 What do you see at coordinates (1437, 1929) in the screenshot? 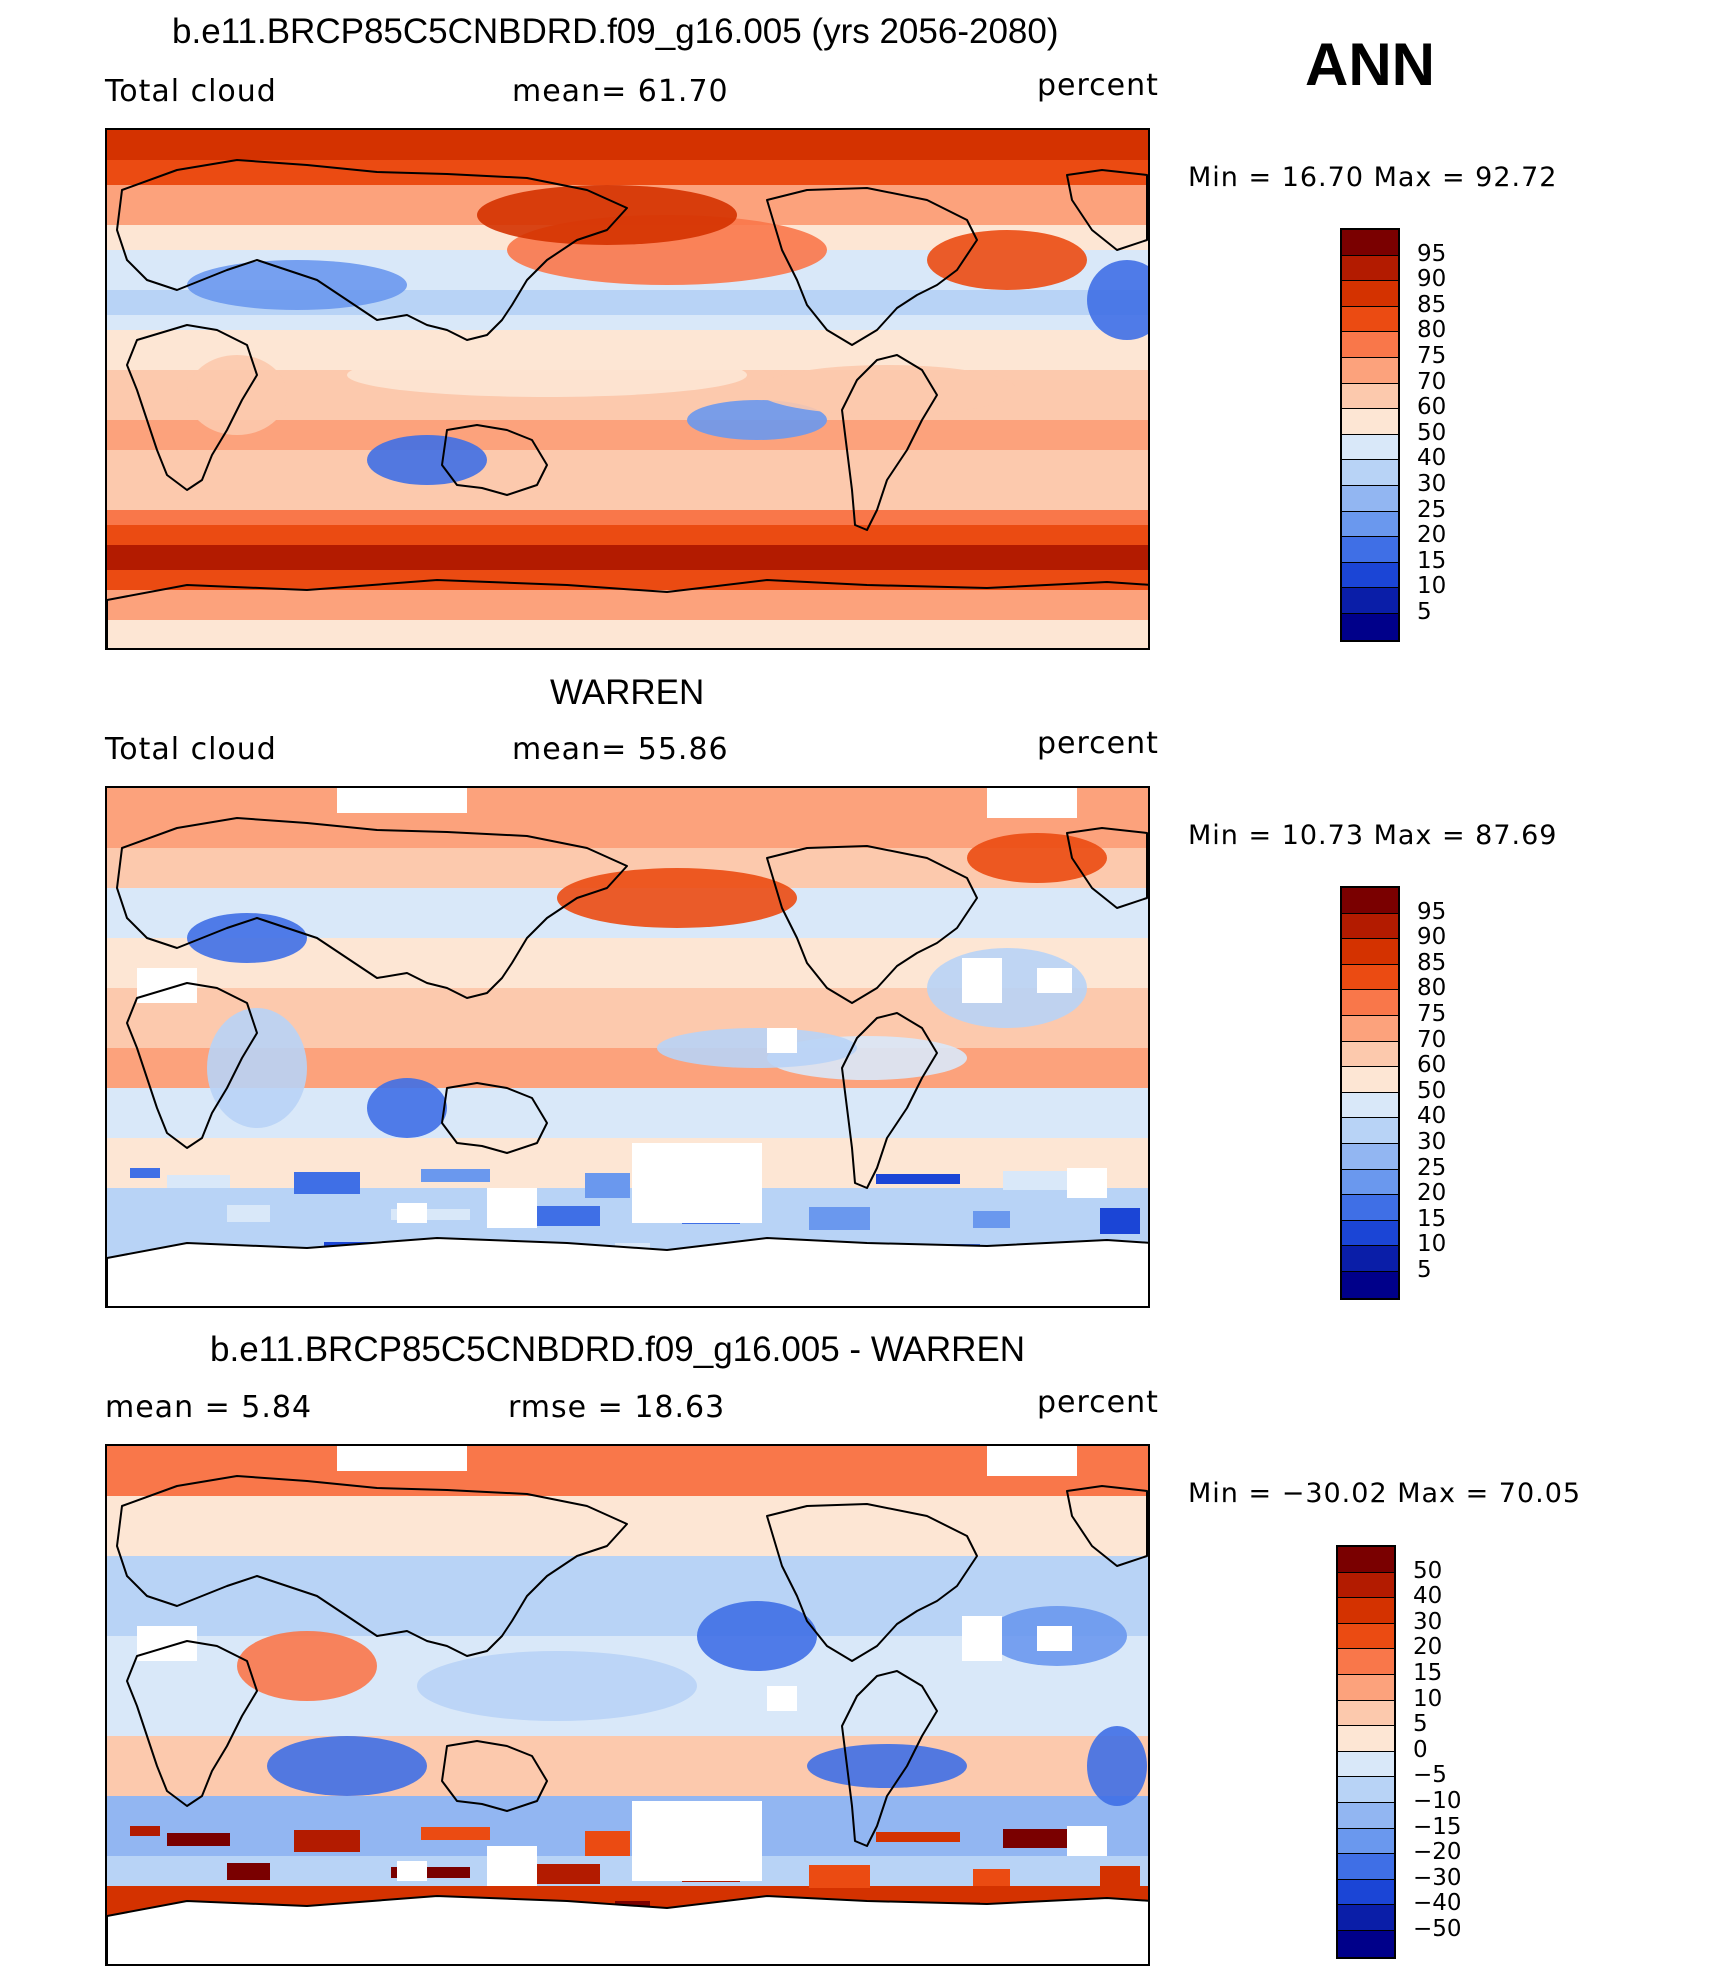
I see `colorbar-tick-label: −50` at bounding box center [1437, 1929].